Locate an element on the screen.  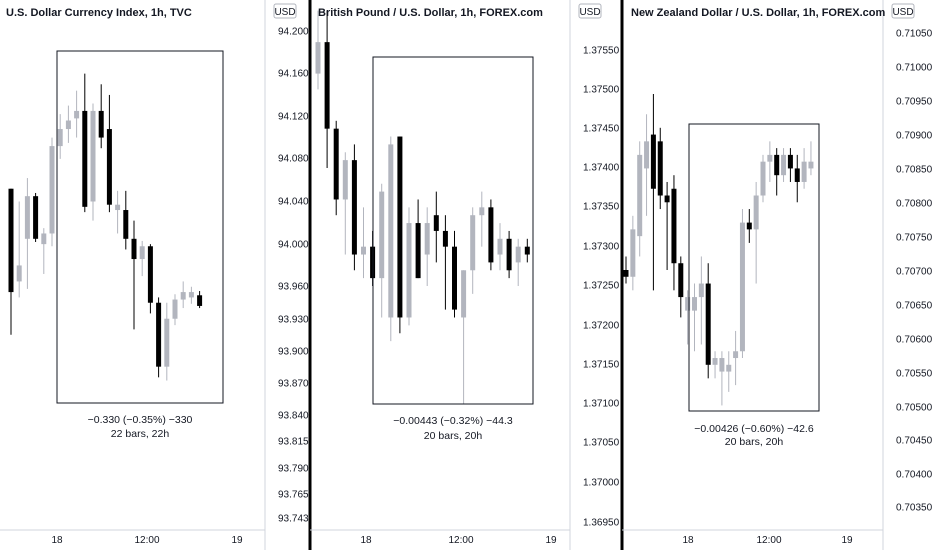
price-tick-label: 0.70800 is located at coordinates (914, 204).